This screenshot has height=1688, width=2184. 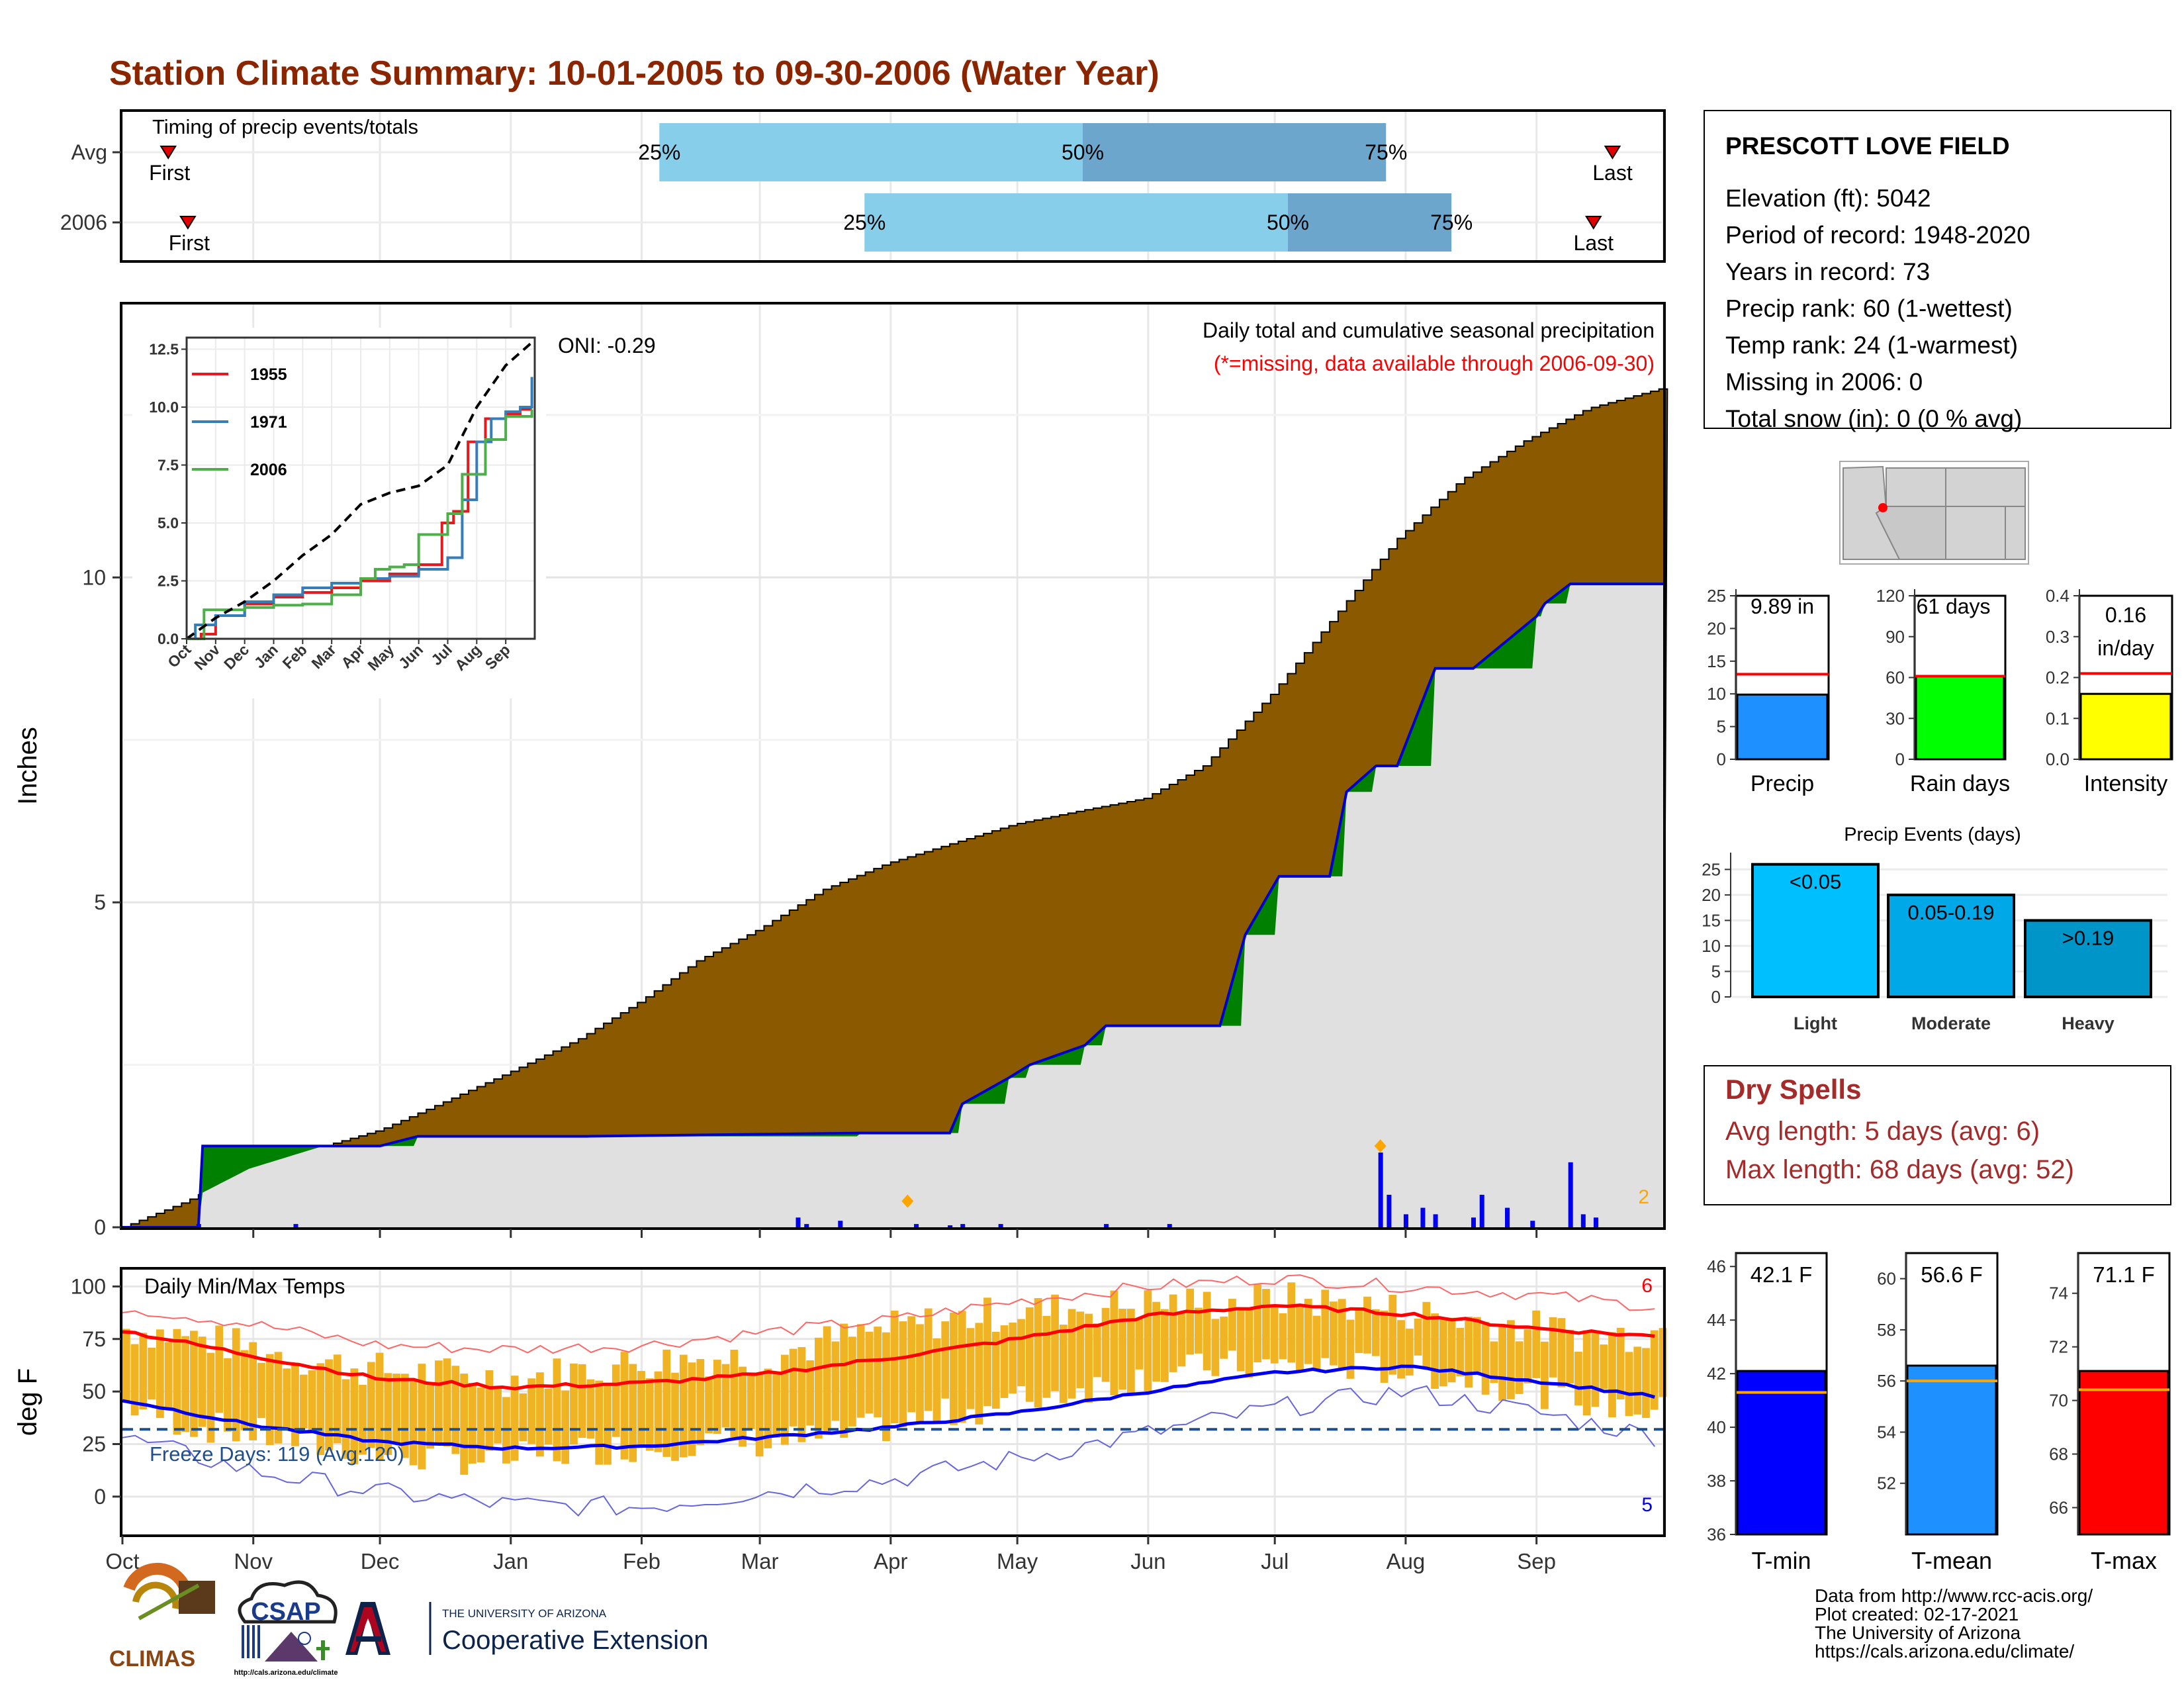 I want to click on station-info-line: Missing in 2006: 0, so click(x=1824, y=382).